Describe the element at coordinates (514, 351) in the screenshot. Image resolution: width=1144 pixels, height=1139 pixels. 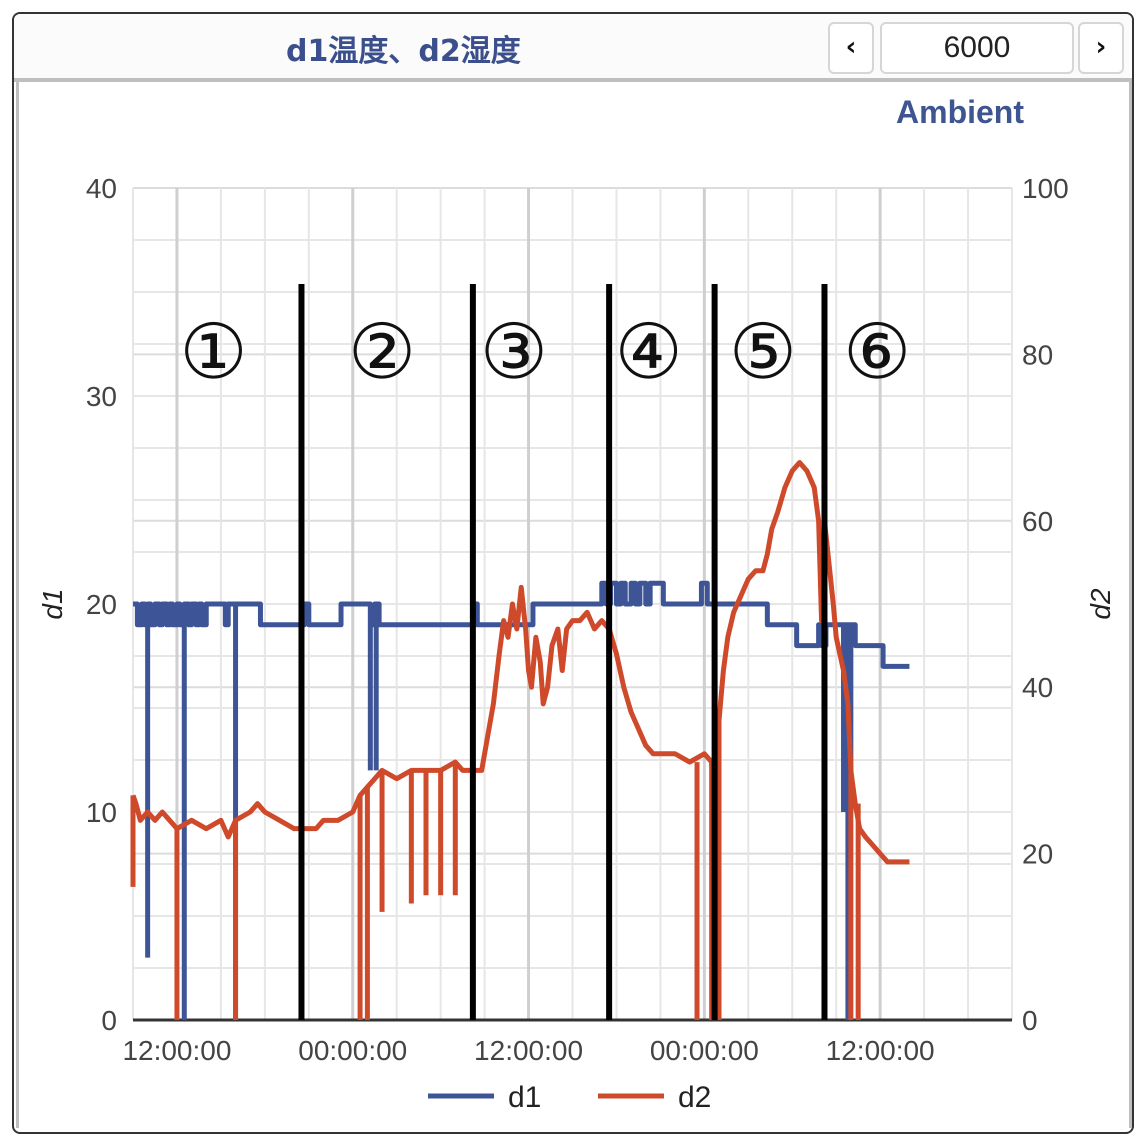
I see `phase-label: ③` at that location.